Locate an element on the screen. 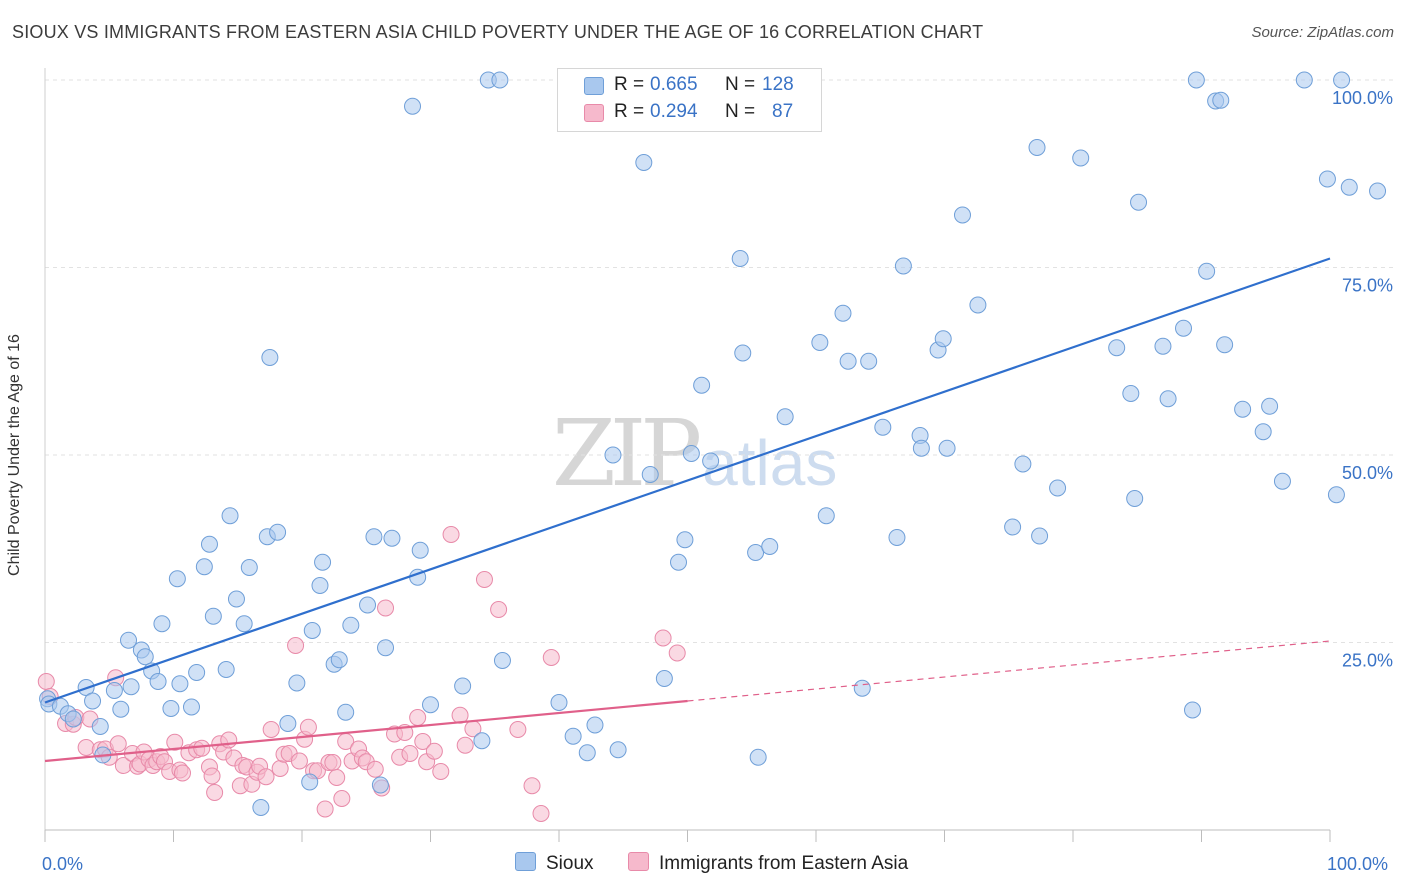  immigrants-trend-extension is located at coordinates (1009, 671).